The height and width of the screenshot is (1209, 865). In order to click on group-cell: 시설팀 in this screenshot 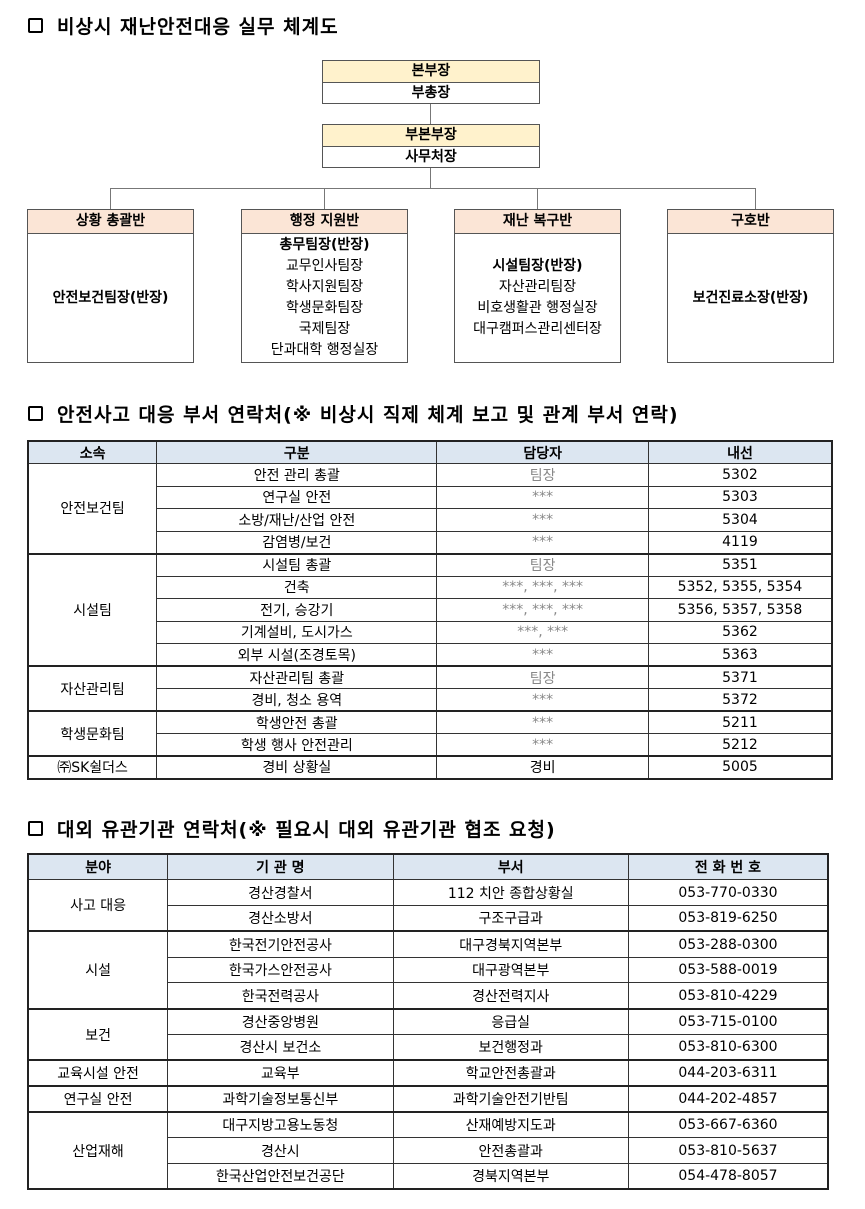, I will do `click(92, 610)`.